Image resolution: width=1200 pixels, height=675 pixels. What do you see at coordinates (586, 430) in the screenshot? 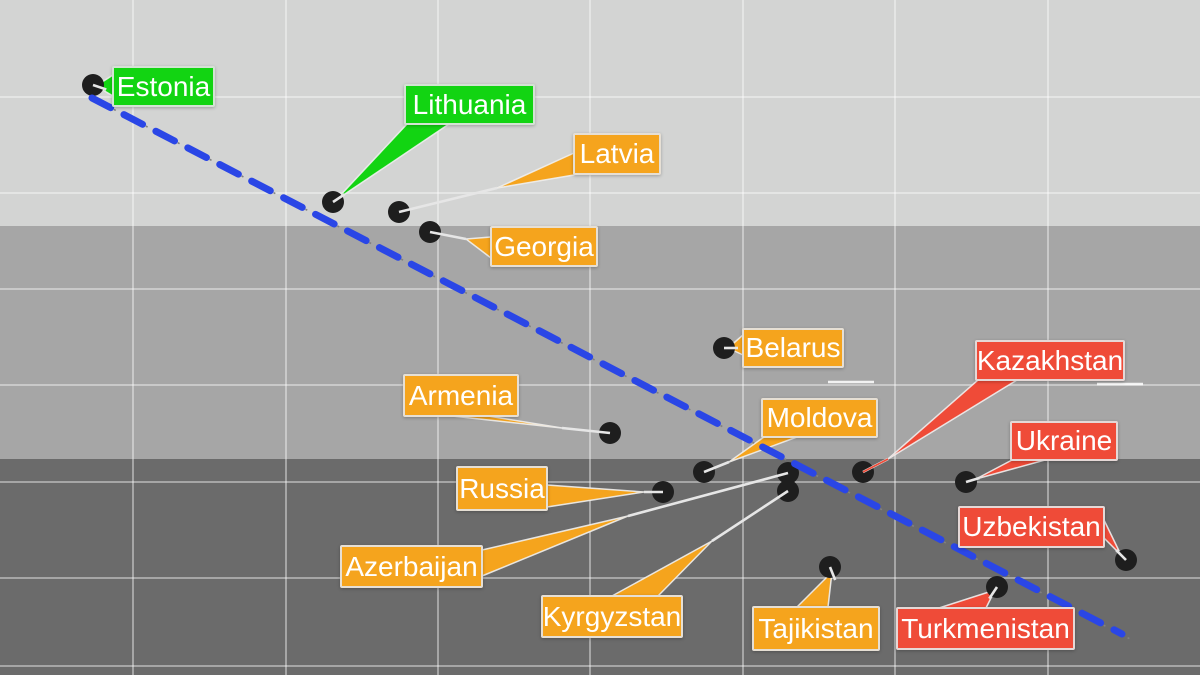
I see `leader-line-armenia` at bounding box center [586, 430].